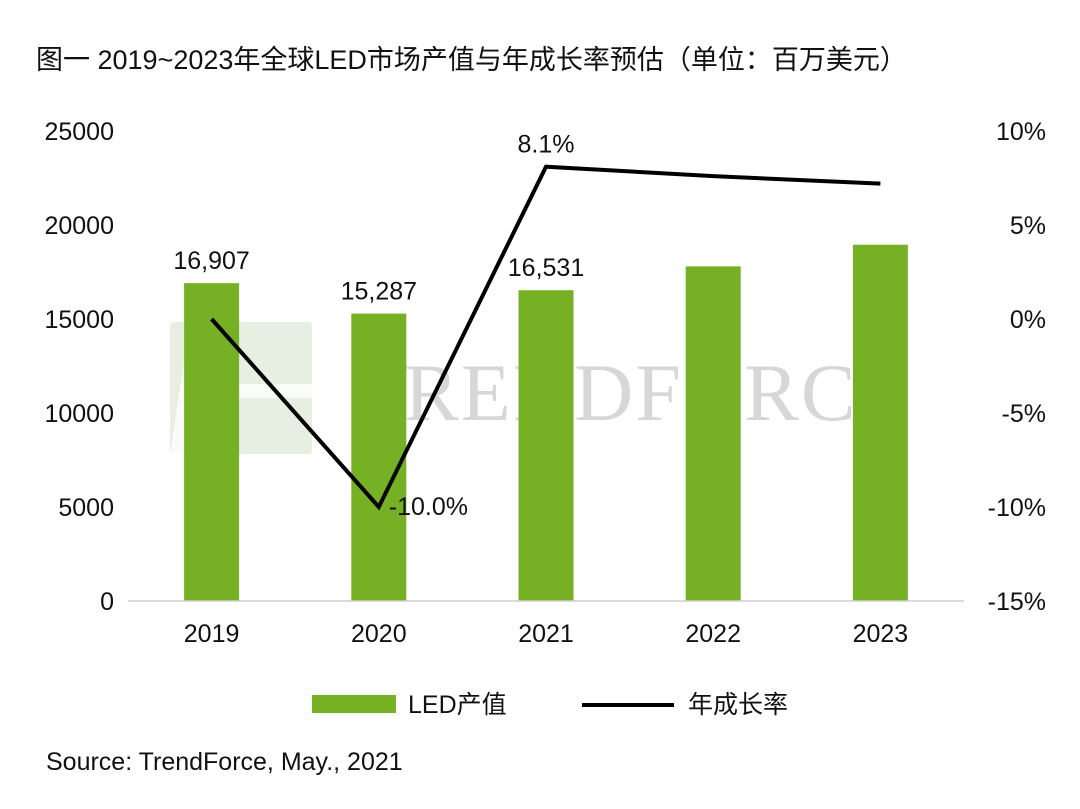  Describe the element at coordinates (212, 634) in the screenshot. I see `x-axis-tick: 2019` at that location.